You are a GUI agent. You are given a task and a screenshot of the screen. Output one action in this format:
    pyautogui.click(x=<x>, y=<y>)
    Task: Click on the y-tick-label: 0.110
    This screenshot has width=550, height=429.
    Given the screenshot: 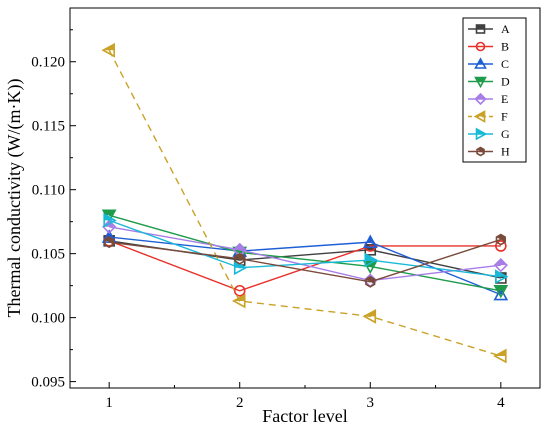 What is the action you would take?
    pyautogui.click(x=48, y=191)
    